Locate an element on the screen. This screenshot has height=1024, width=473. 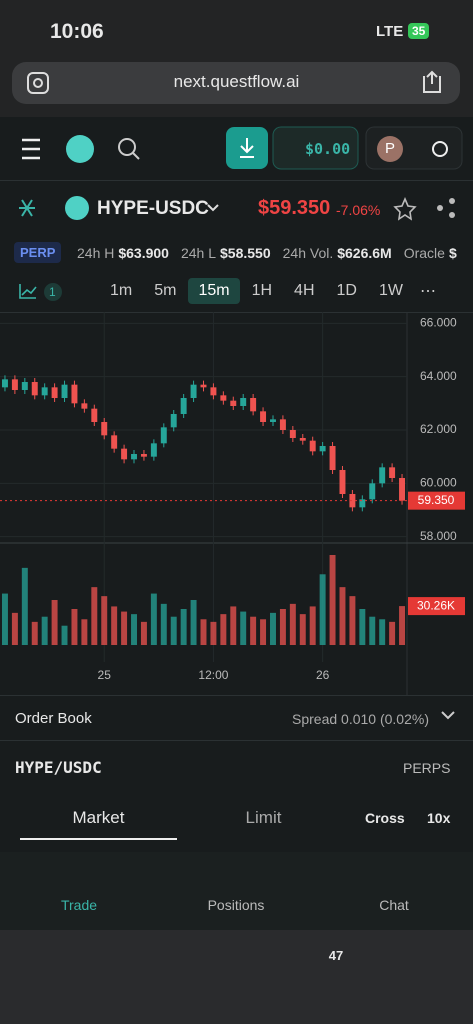
y-tick-label: 60.000 is located at coordinates (438, 483).